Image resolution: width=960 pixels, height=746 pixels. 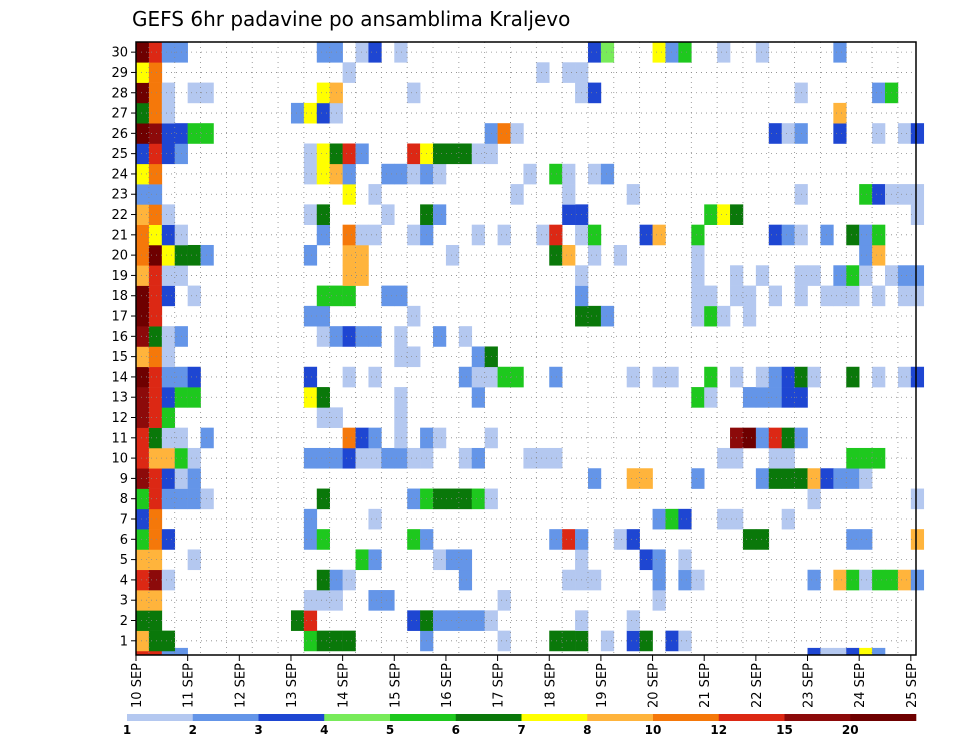 I want to click on y-tick-label: 12, so click(x=119, y=418).